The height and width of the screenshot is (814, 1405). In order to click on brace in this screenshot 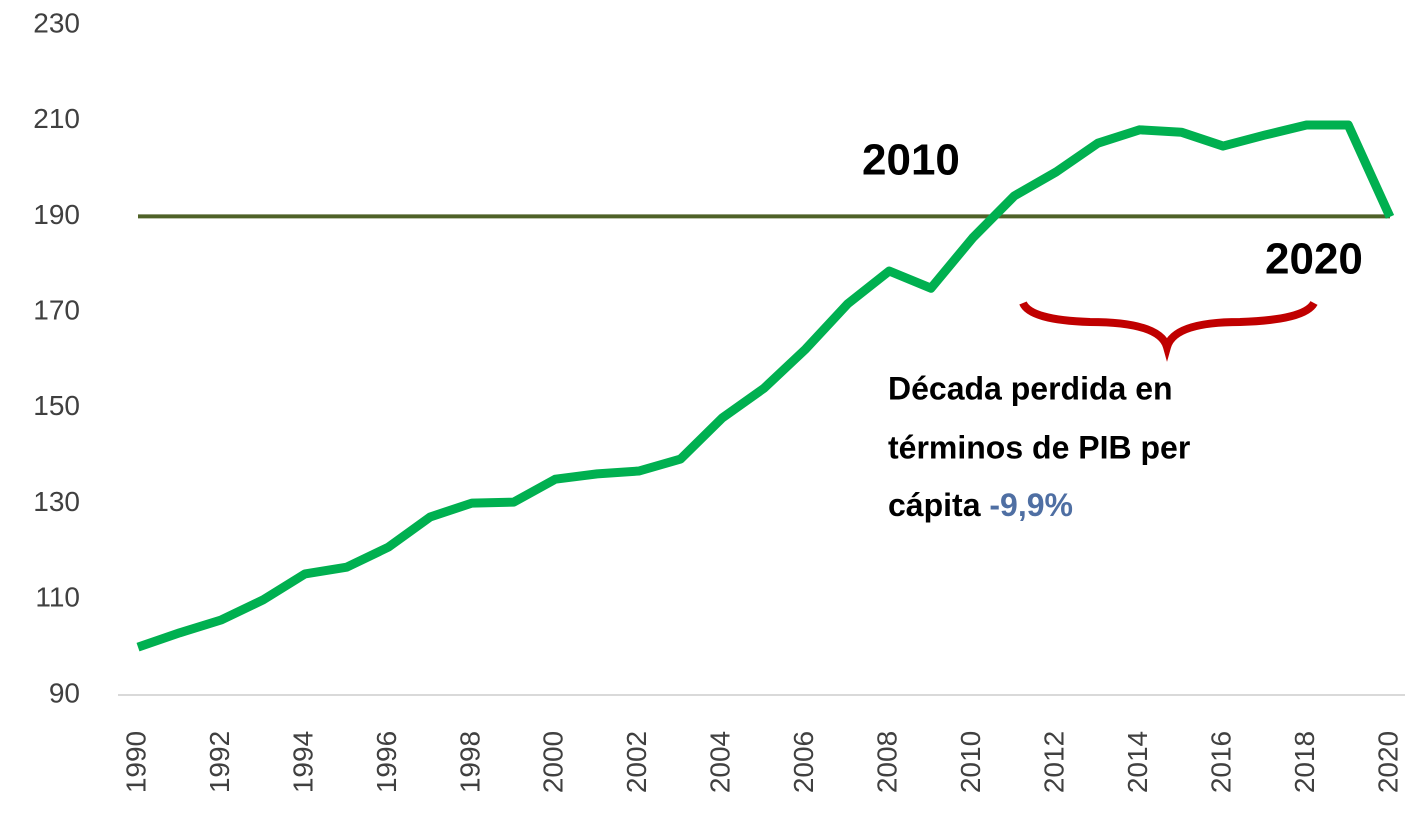, I will do `click(1168, 331)`.